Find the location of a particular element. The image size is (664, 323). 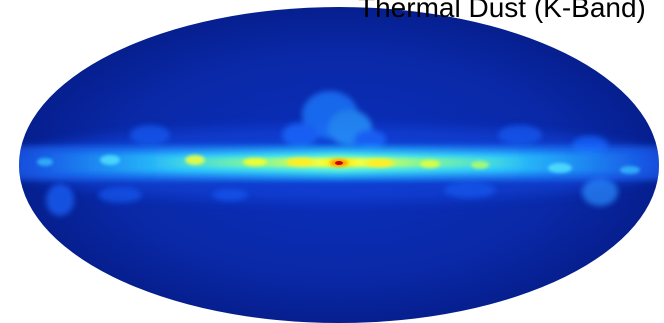

dust-clouds-south is located at coordinates (332, 197).